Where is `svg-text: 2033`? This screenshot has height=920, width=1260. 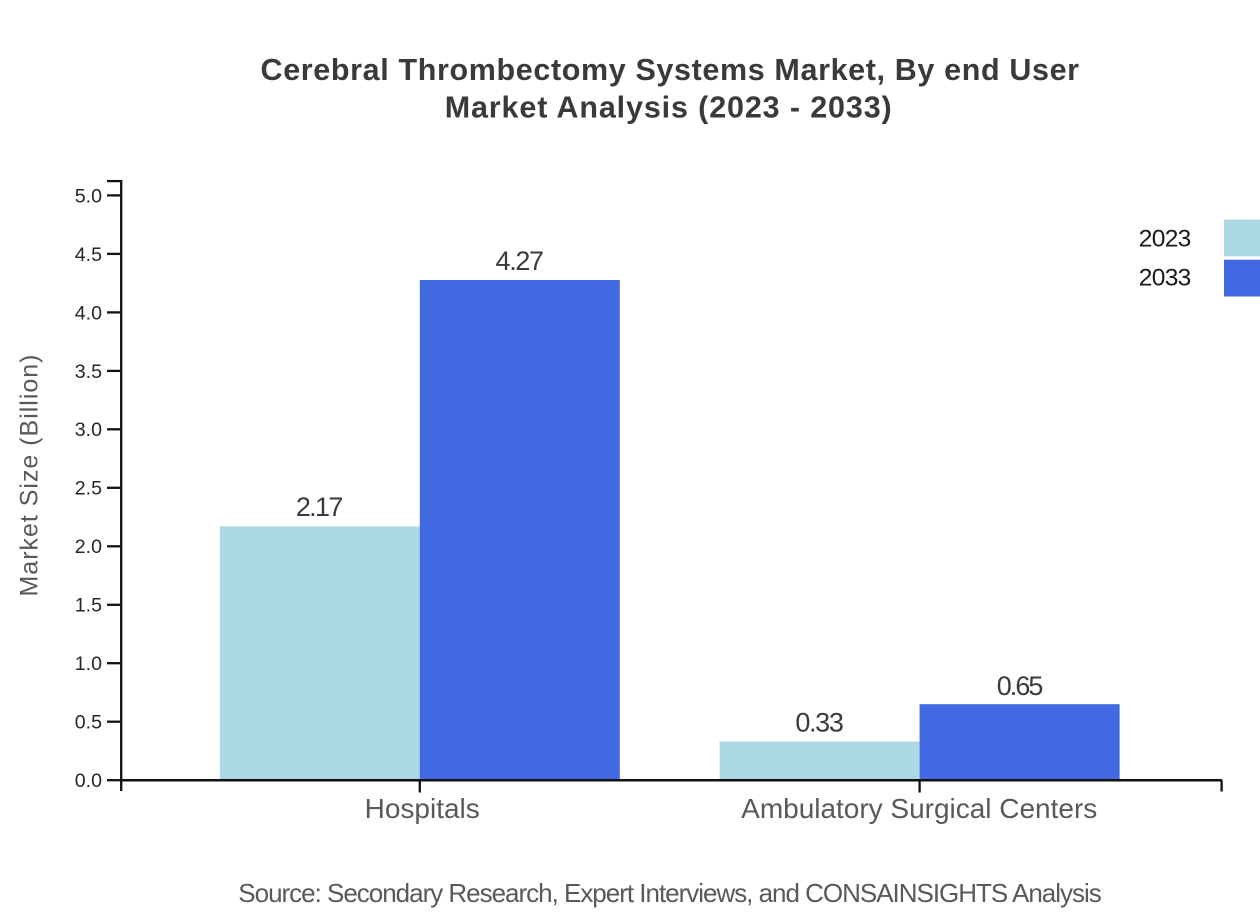
svg-text: 2033 is located at coordinates (1165, 277).